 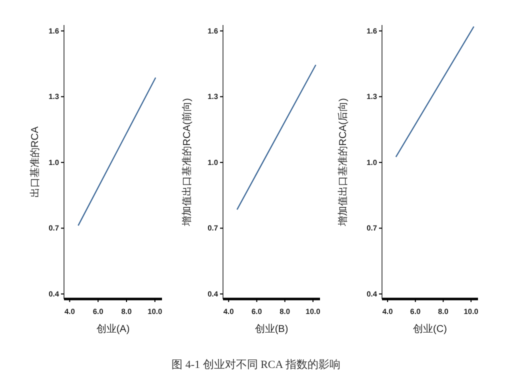 I want to click on y-axis-title: 增加值出口基准的RCA(前向), so click(x=187, y=162).